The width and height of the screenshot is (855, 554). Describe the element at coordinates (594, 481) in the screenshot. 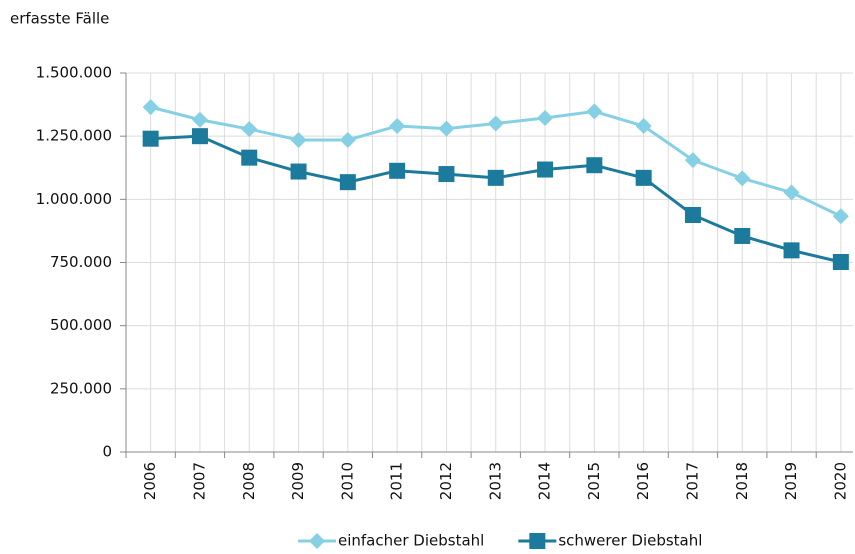

I see `x-tick-label: 2015` at that location.